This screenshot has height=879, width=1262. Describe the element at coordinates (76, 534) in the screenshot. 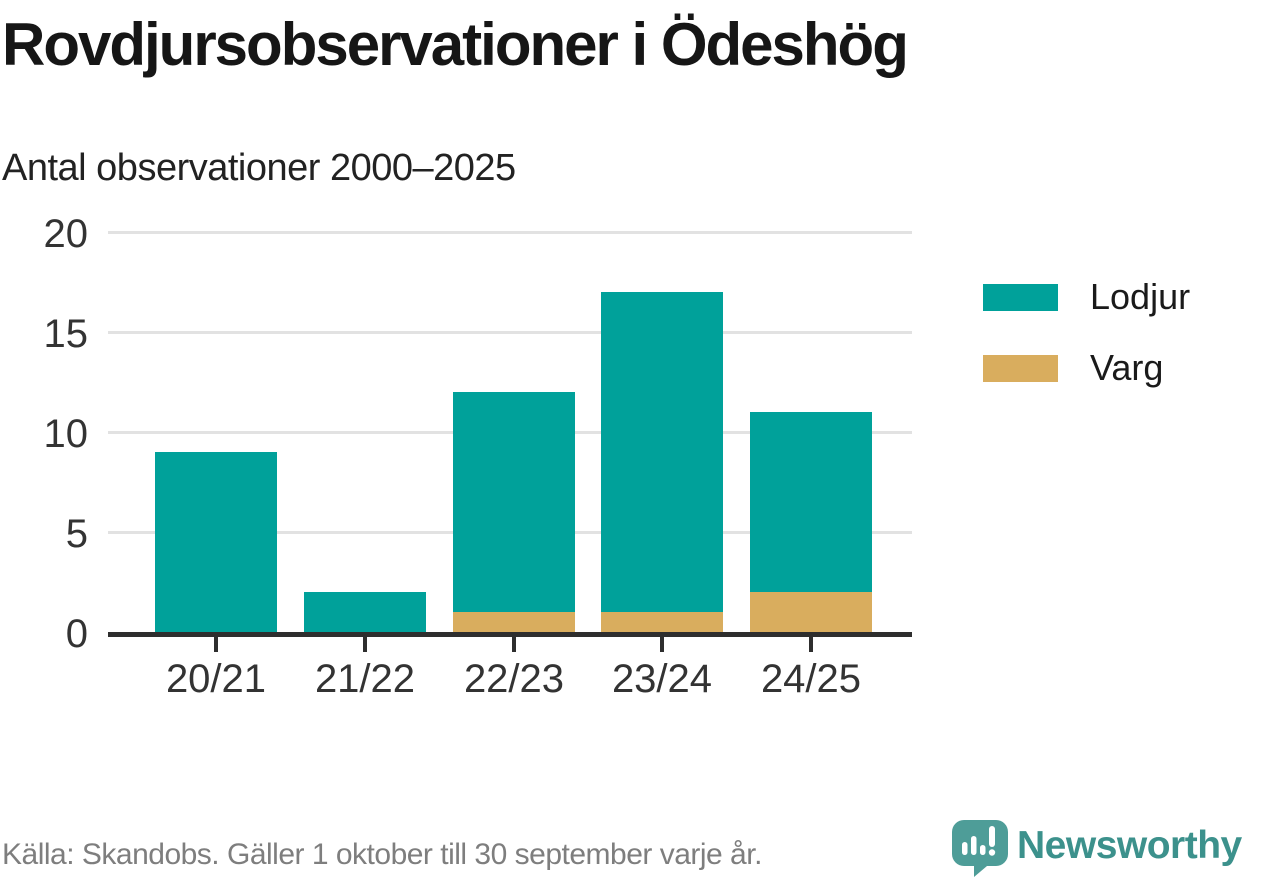

I see `y-axis-tick-5: 5` at that location.